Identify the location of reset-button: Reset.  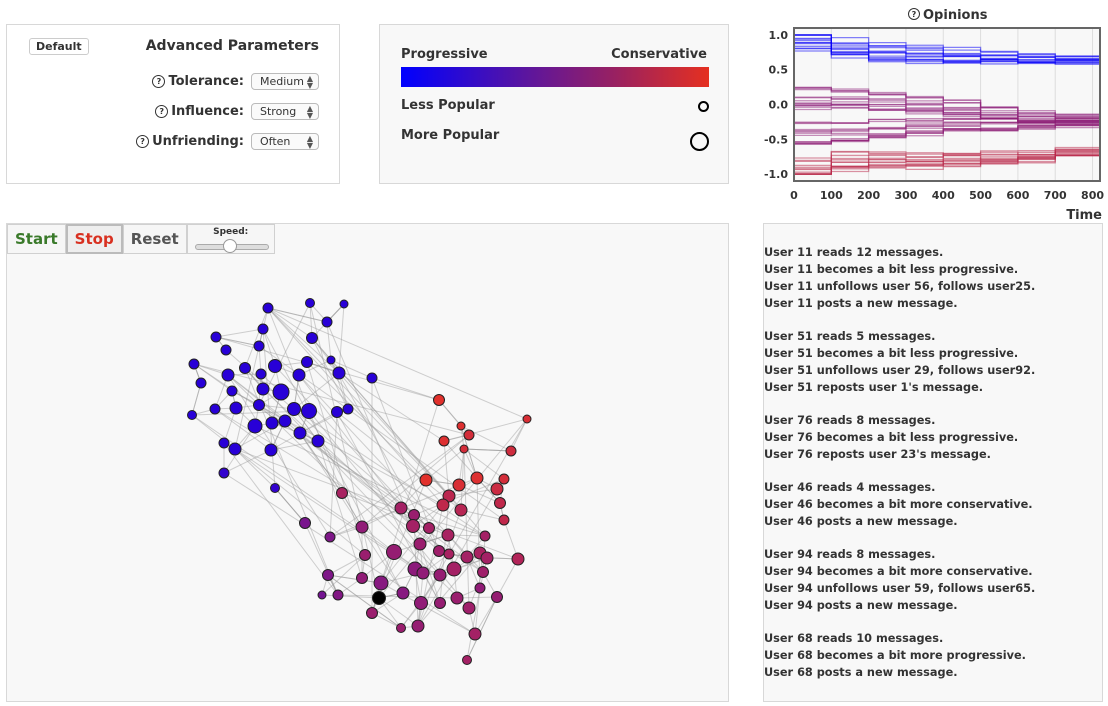
(154, 239).